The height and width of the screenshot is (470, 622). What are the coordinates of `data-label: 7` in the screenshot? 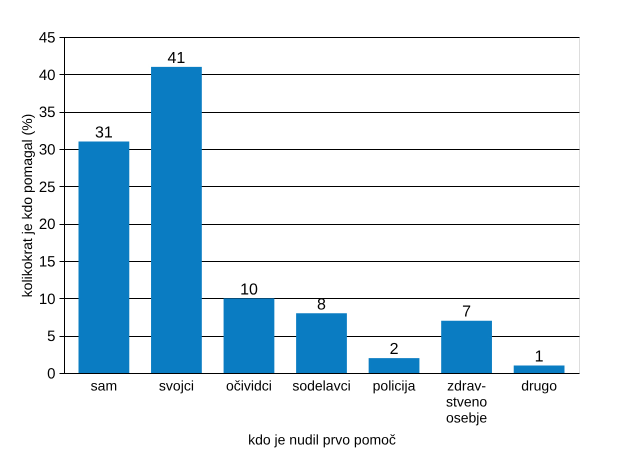 It's located at (467, 312).